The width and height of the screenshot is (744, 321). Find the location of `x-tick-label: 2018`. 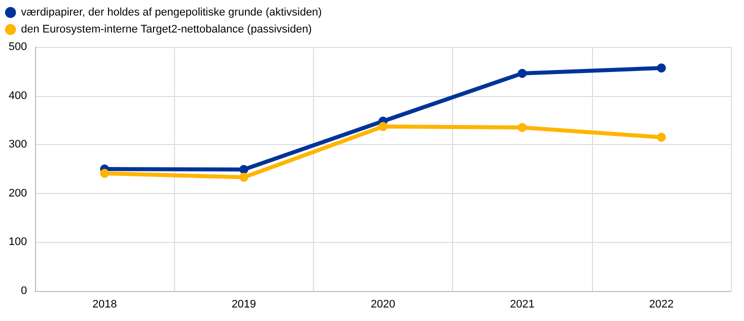

x-tick-label: 2018 is located at coordinates (104, 304).